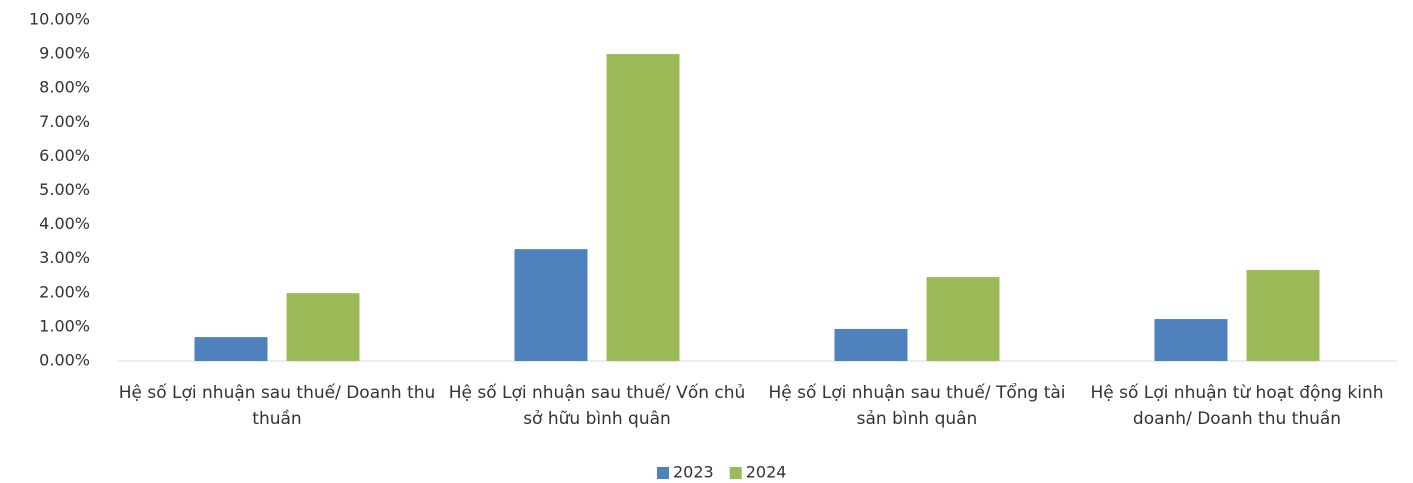 The width and height of the screenshot is (1413, 483). What do you see at coordinates (64, 121) in the screenshot?
I see `y-tick-label: 7.00%` at bounding box center [64, 121].